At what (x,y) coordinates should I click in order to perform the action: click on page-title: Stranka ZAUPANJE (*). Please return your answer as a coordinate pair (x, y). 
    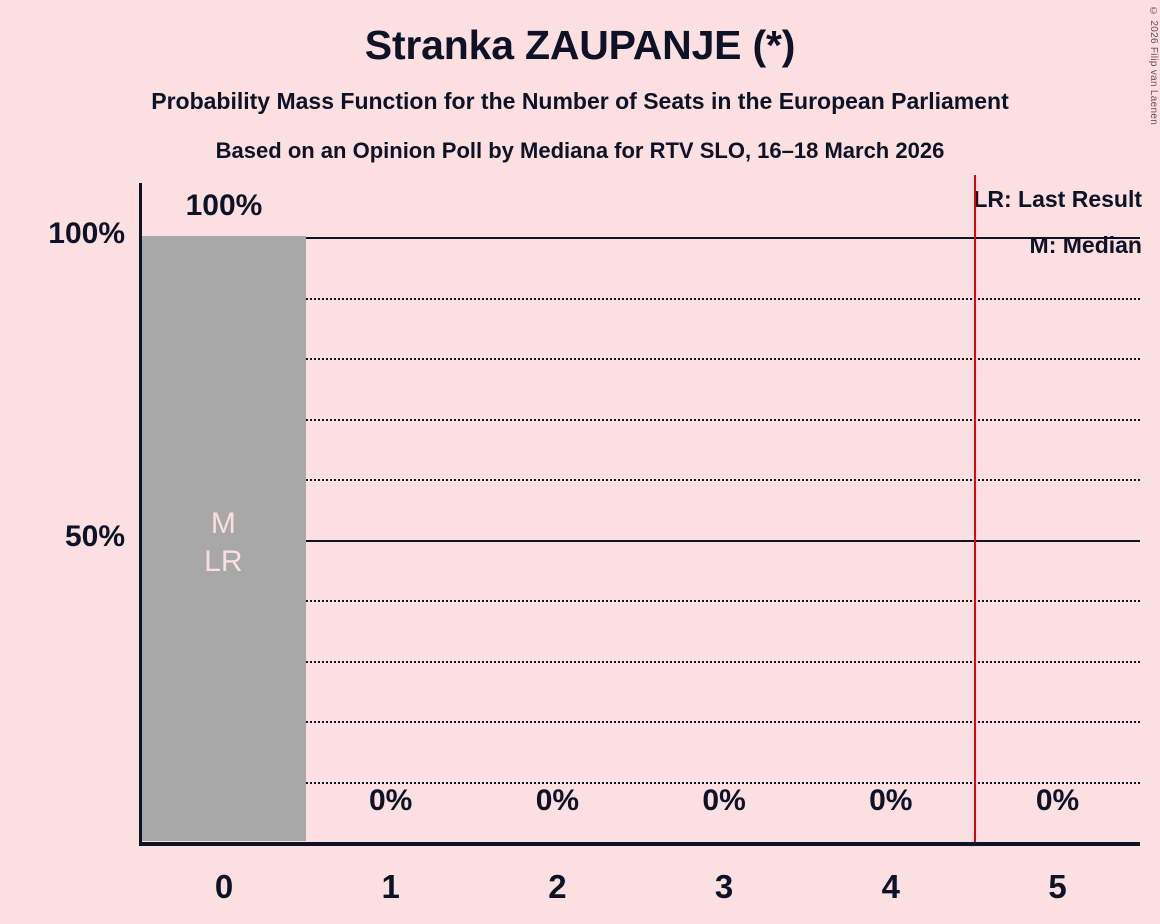
    Looking at the image, I should click on (580, 45).